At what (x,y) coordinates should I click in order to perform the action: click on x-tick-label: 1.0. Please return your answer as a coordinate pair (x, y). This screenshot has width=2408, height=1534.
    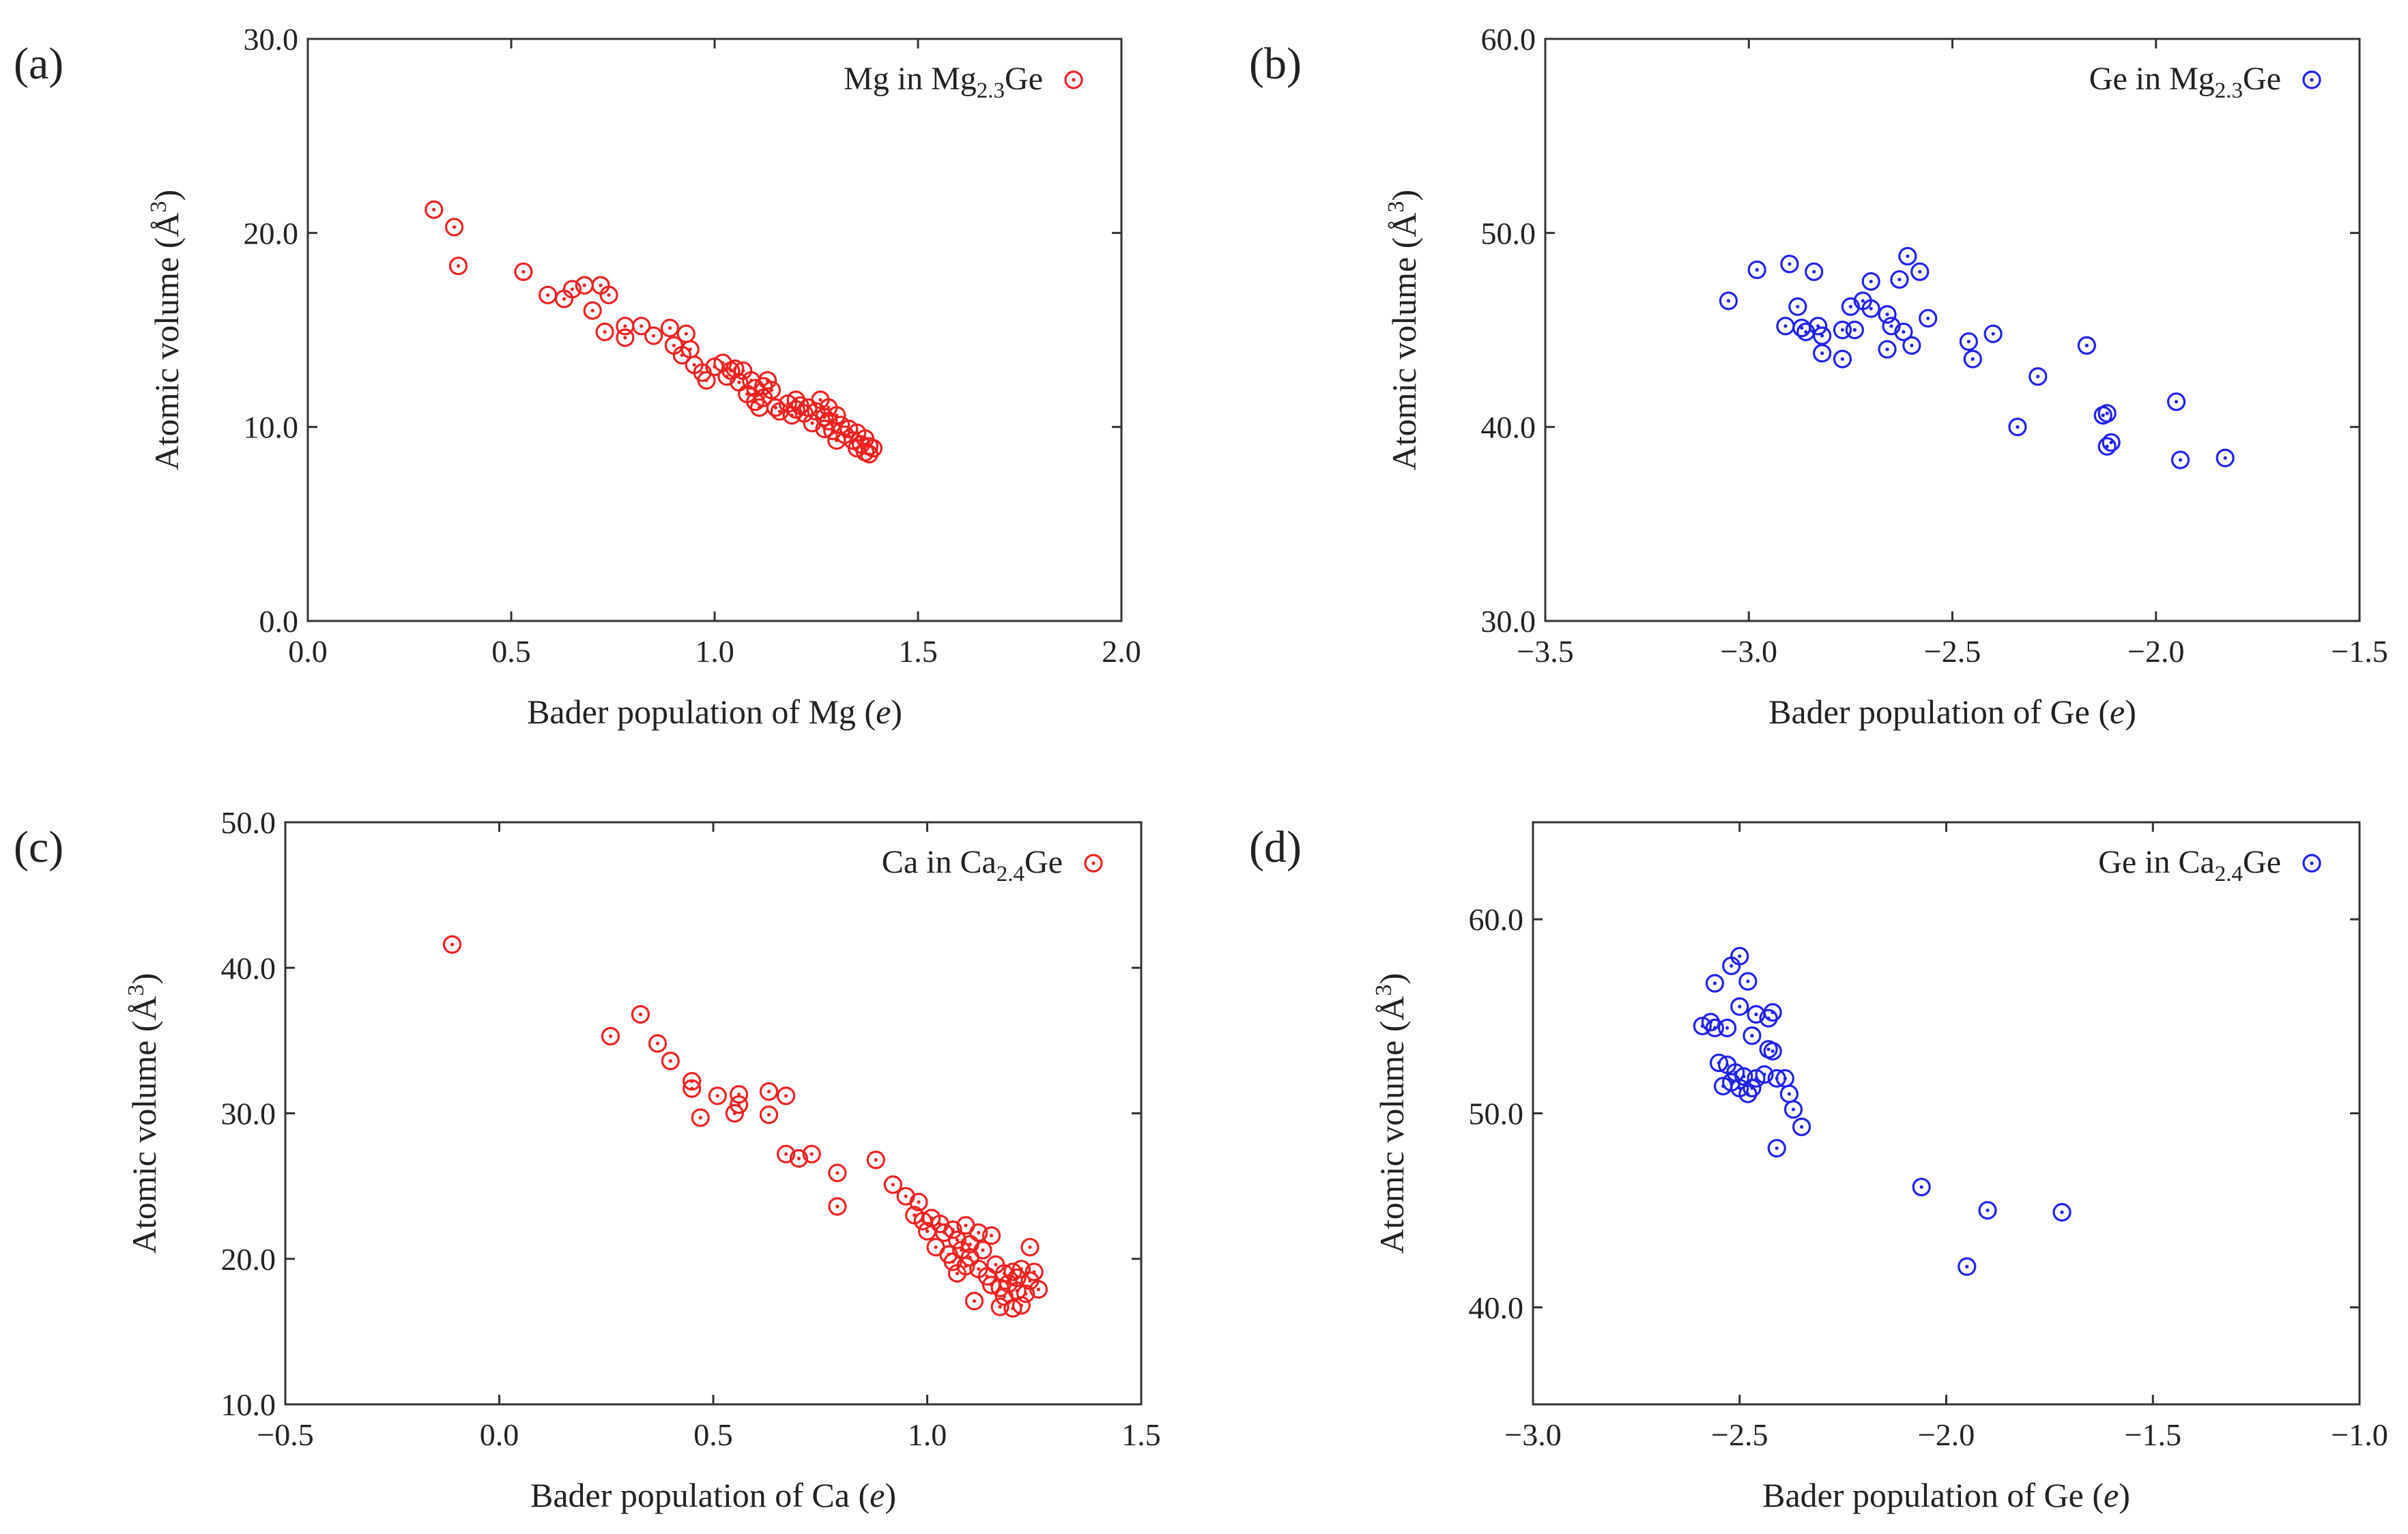
    Looking at the image, I should click on (927, 1434).